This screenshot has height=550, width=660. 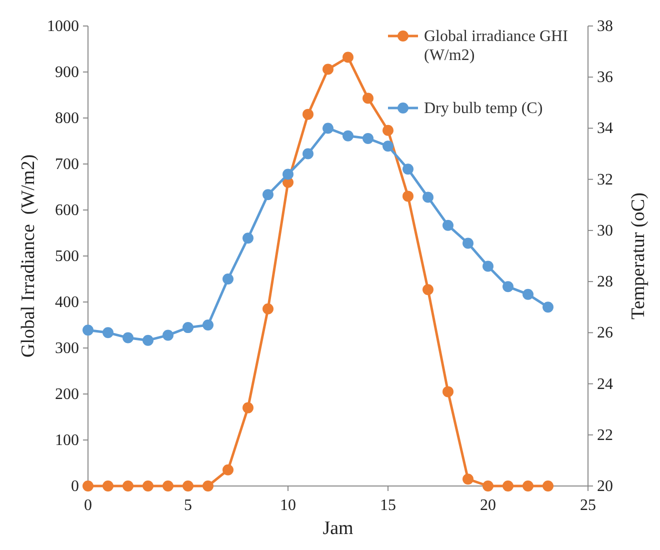 I want to click on y-tick-label: 700, so click(x=67, y=164).